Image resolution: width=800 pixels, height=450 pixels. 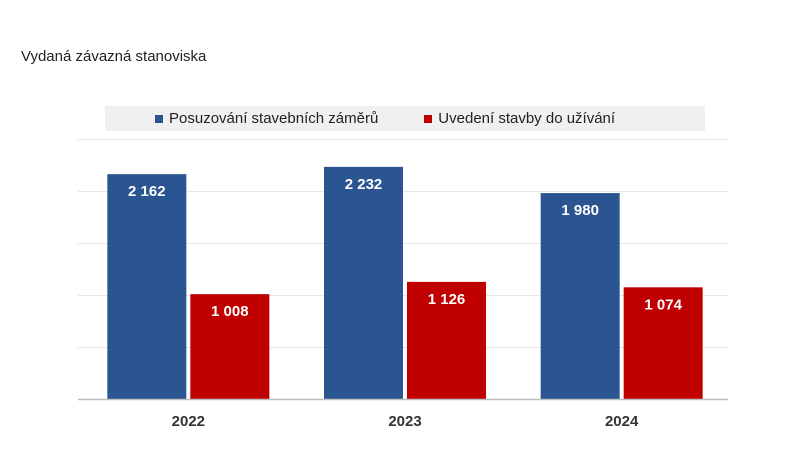 I want to click on data-label-series-1-2024: 1 980, so click(x=580, y=210).